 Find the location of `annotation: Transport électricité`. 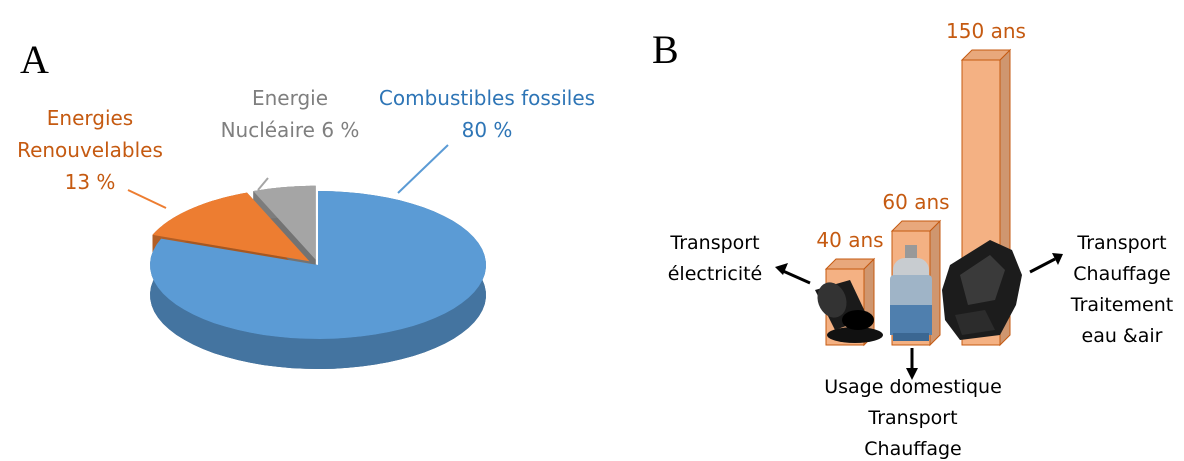

annotation: Transport électricité is located at coordinates (715, 259).